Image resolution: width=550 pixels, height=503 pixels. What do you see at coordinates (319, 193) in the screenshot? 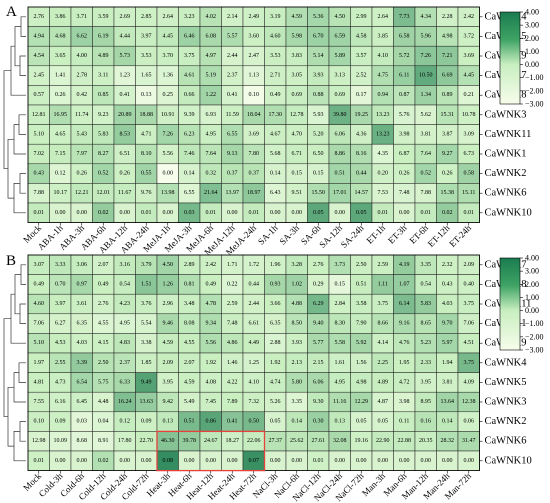
I see `cell-value: 15.50` at bounding box center [319, 193].